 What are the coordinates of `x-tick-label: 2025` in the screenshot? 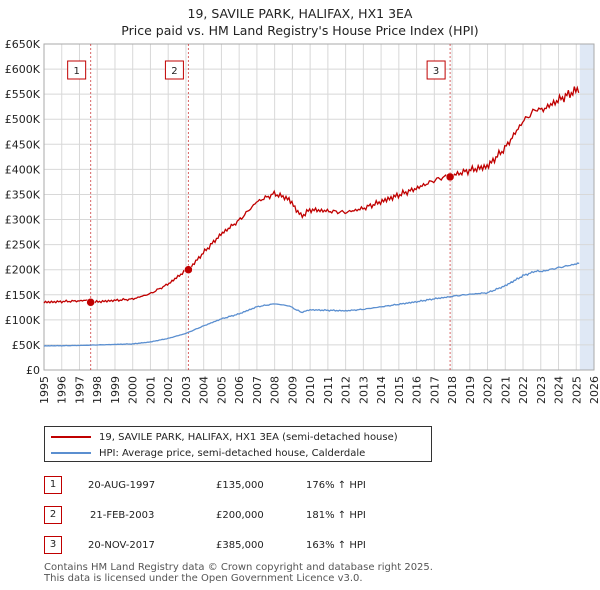 It's located at (576, 390).